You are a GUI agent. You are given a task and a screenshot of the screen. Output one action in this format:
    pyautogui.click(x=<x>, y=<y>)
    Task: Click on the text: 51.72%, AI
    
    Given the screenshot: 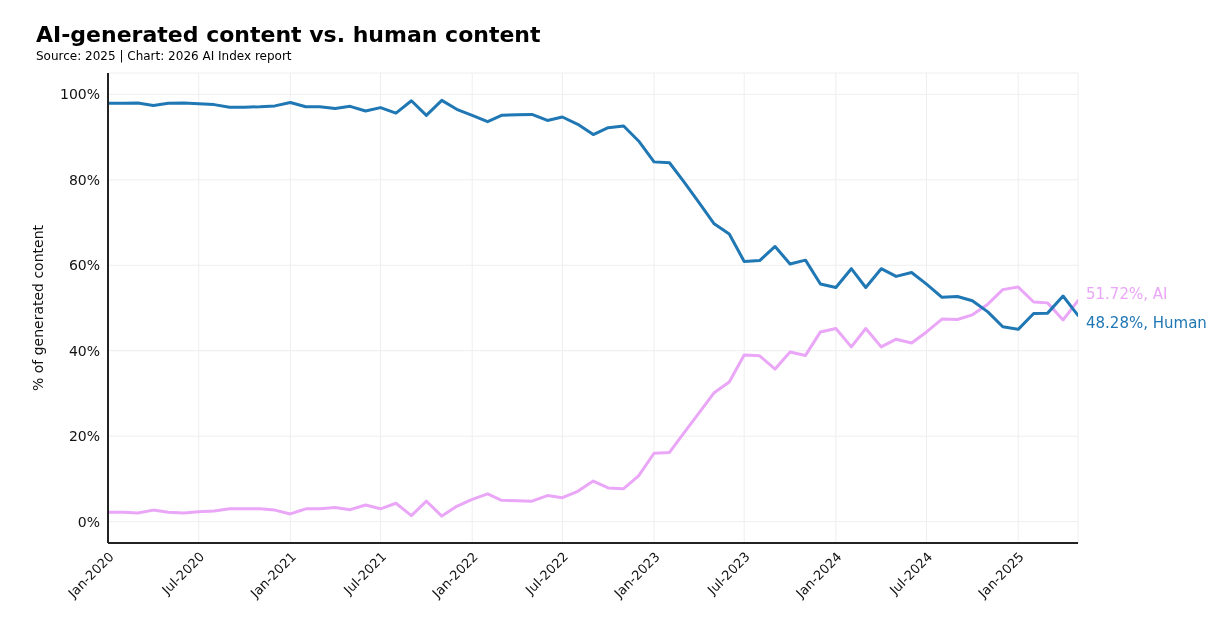 What is the action you would take?
    pyautogui.click(x=1127, y=294)
    